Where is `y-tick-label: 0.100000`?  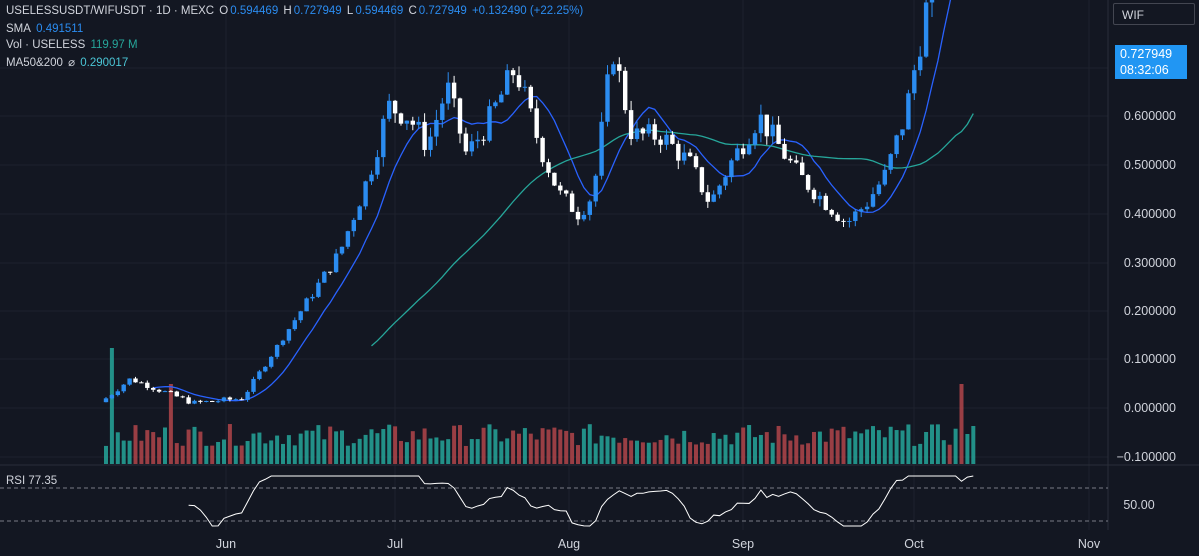
y-tick-label: 0.100000 is located at coordinates (1150, 359).